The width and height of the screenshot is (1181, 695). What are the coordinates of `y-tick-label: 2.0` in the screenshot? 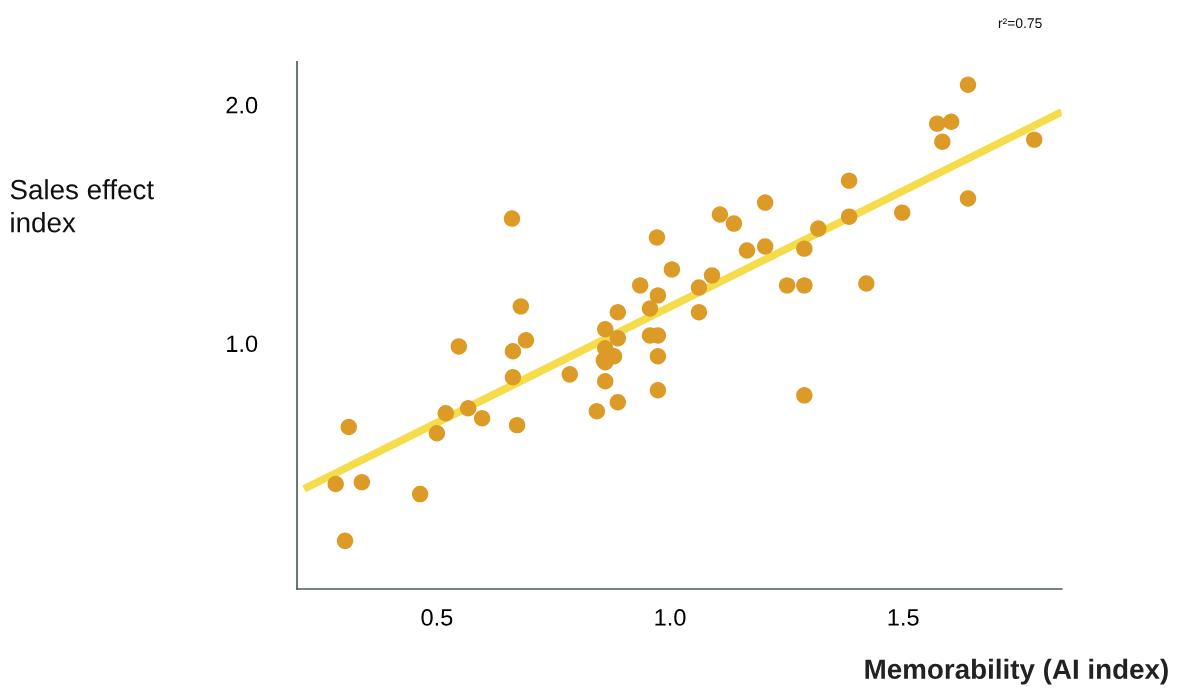 It's located at (242, 105).